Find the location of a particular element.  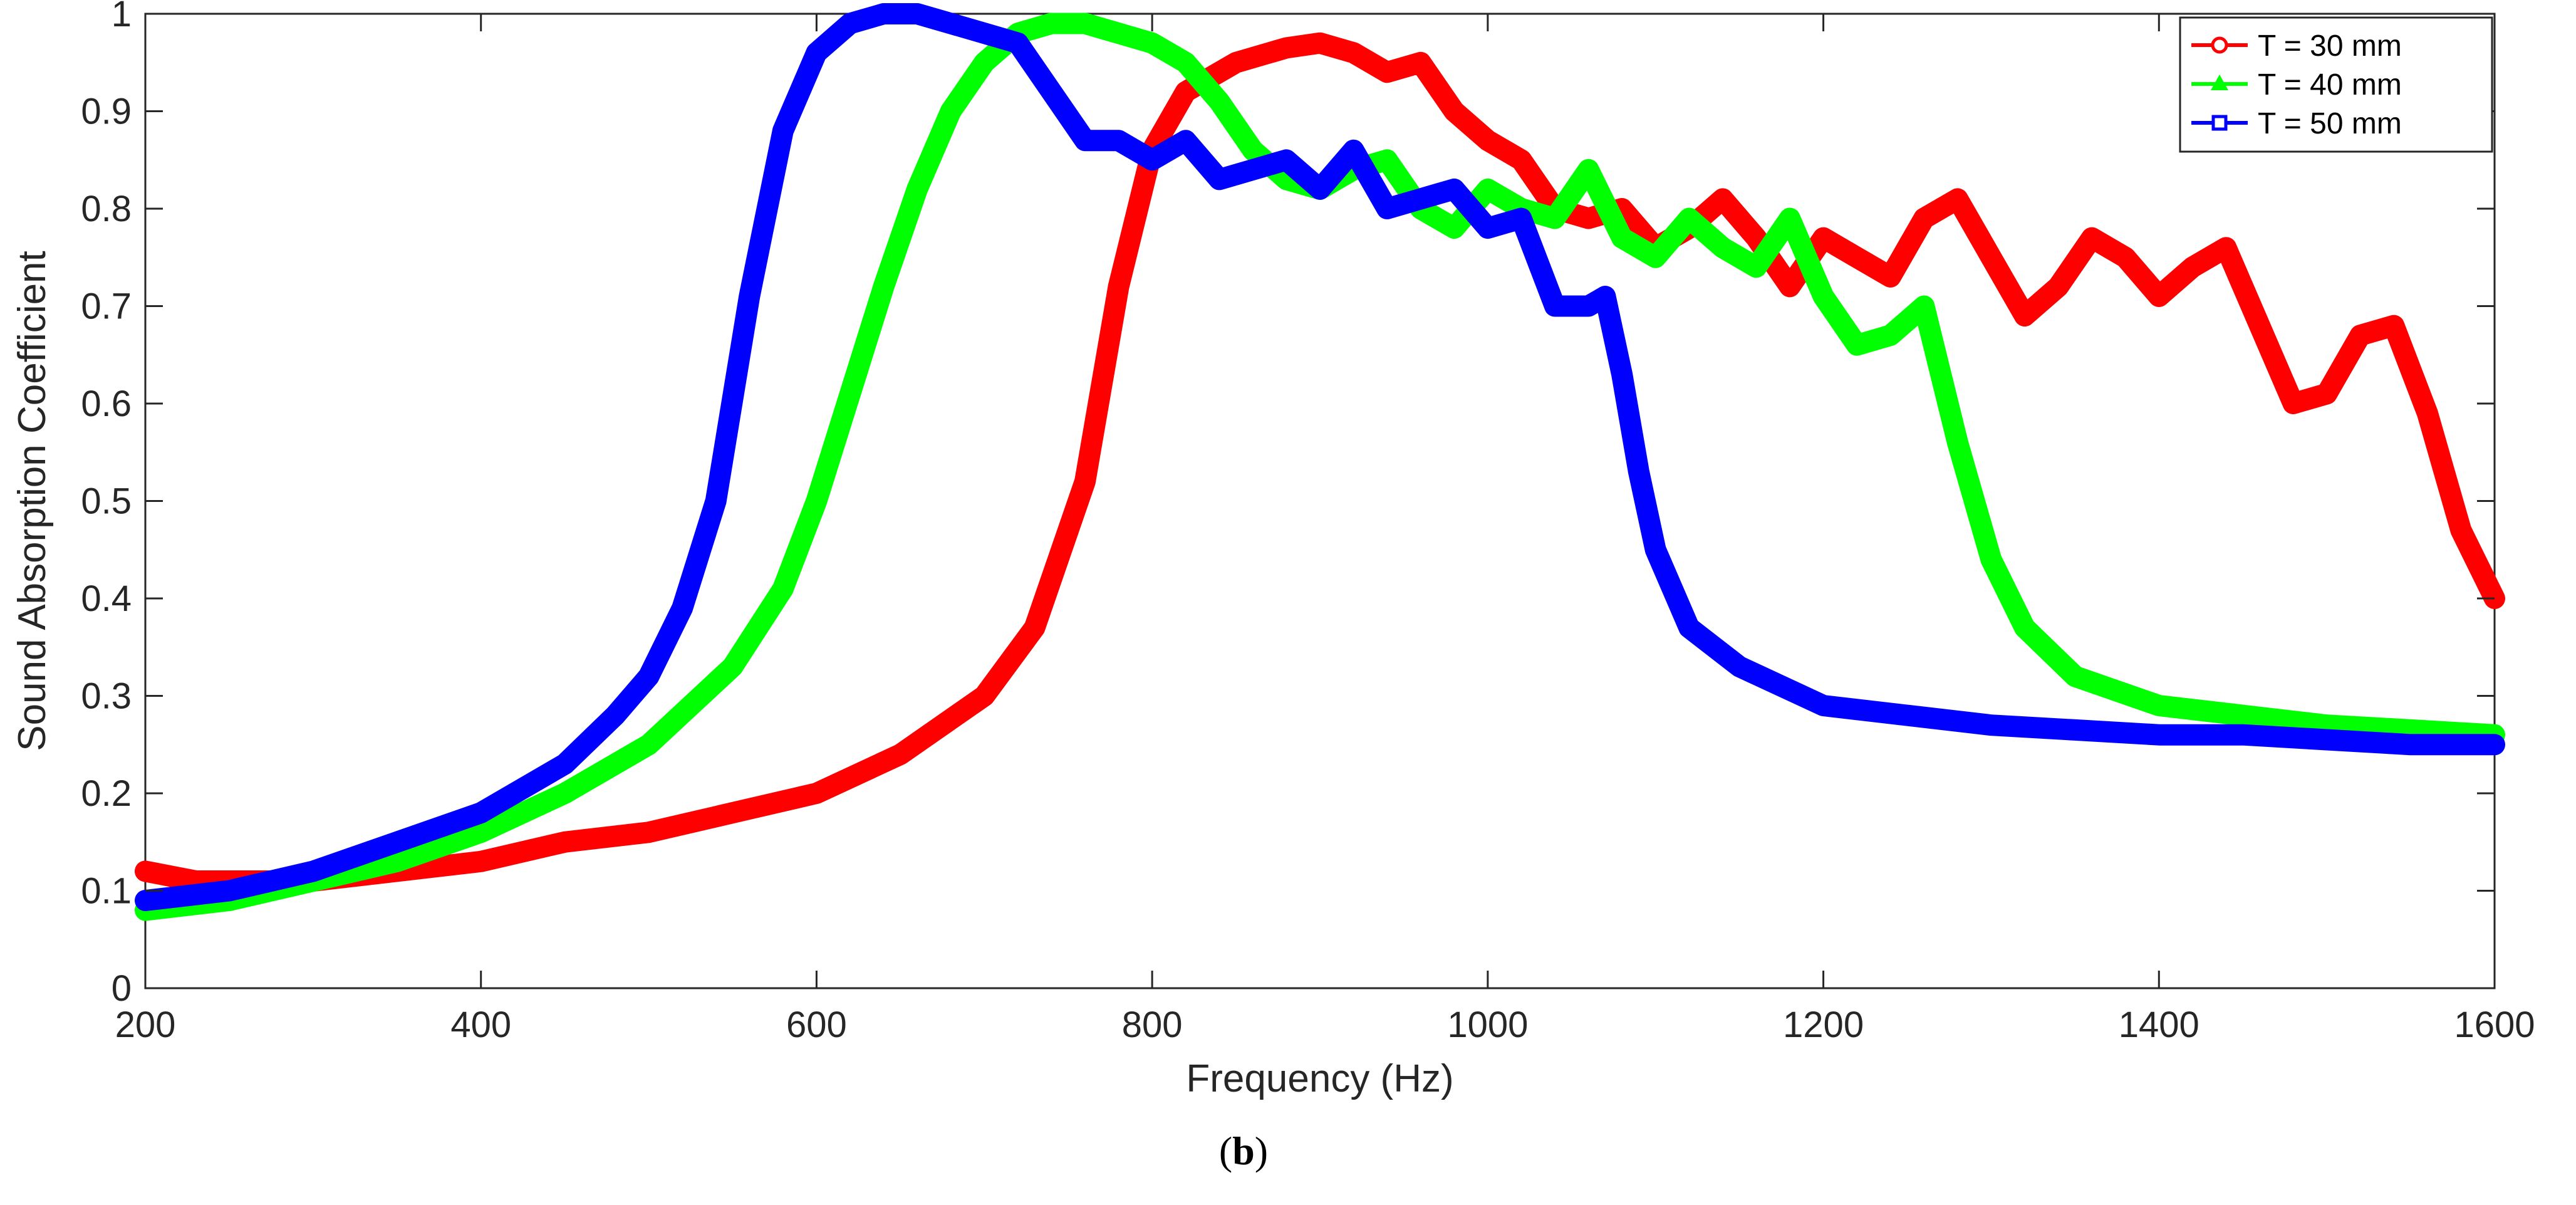

y-tick-label: 0.1 is located at coordinates (106, 891).